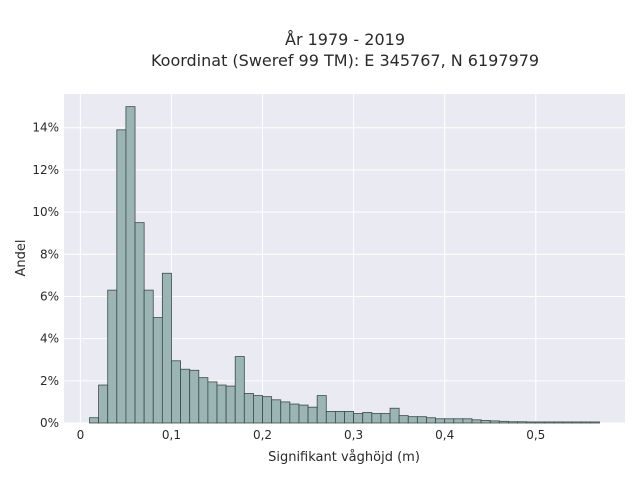  What do you see at coordinates (45, 275) in the screenshot?
I see `y-axis-ticks: 0% 2% 4% 6% 8% 10% 12% 14%` at bounding box center [45, 275].